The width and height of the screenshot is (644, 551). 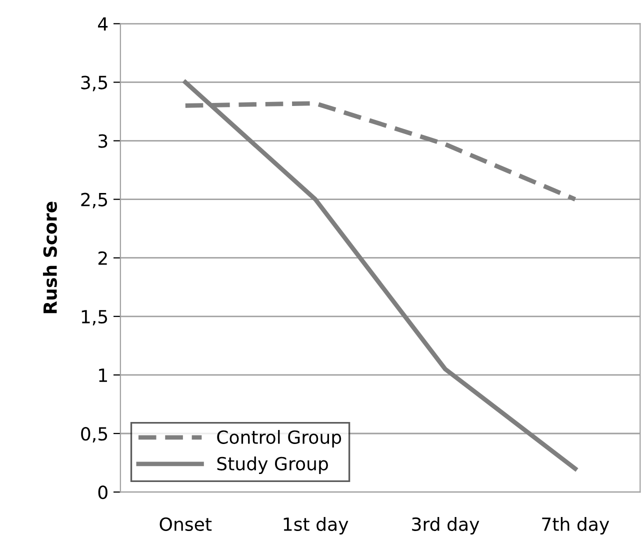 I want to click on y-axis-title: Rush Score, so click(x=49, y=258).